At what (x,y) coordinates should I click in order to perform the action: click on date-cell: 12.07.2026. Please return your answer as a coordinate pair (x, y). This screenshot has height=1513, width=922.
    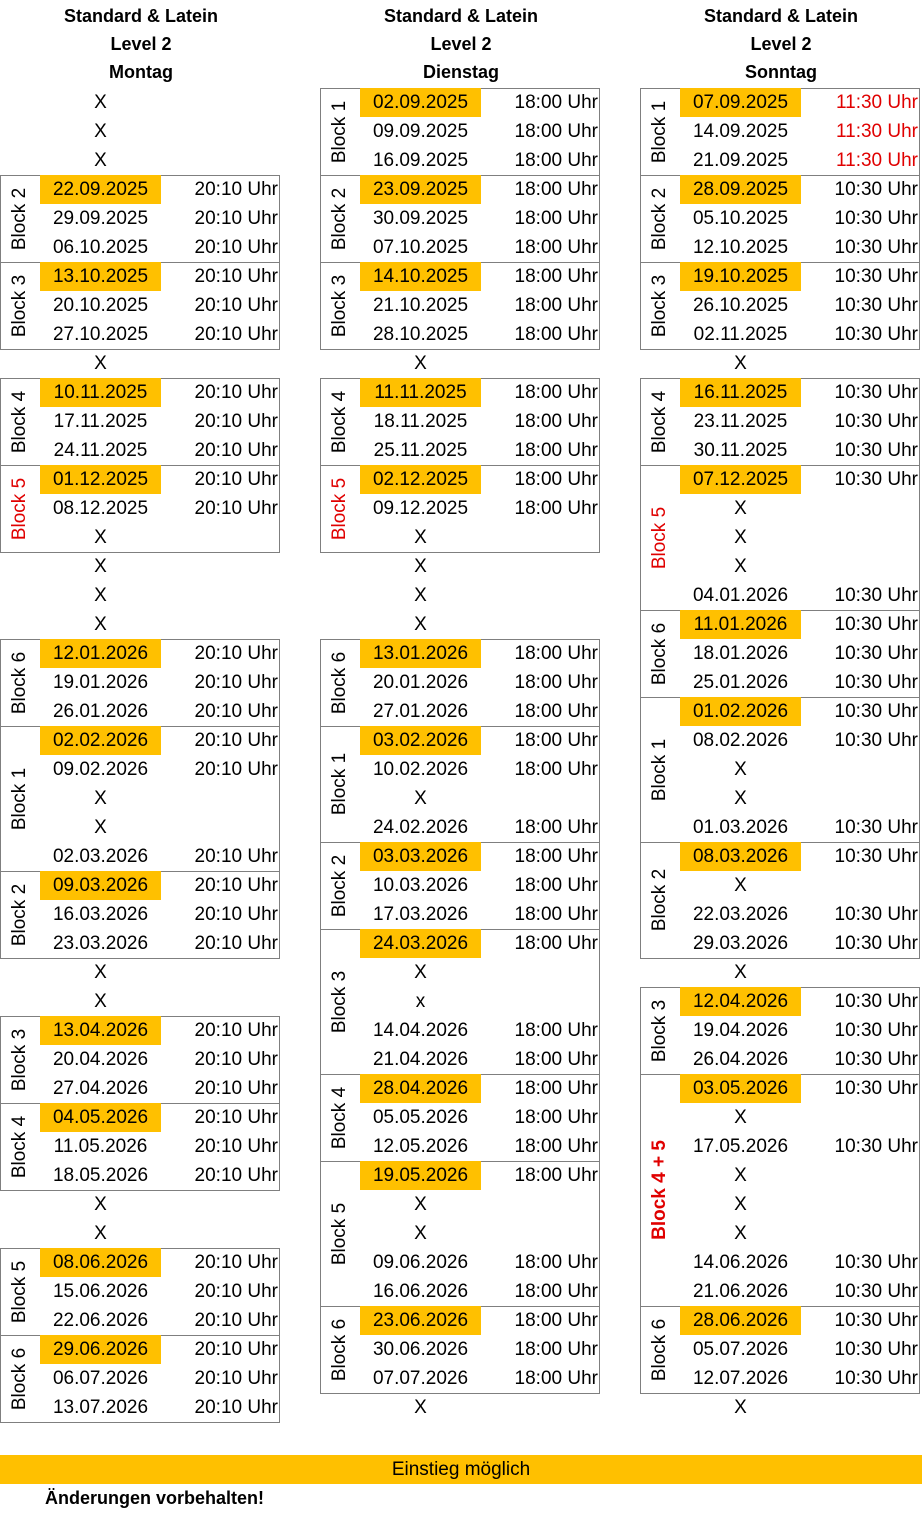
    Looking at the image, I should click on (740, 1378).